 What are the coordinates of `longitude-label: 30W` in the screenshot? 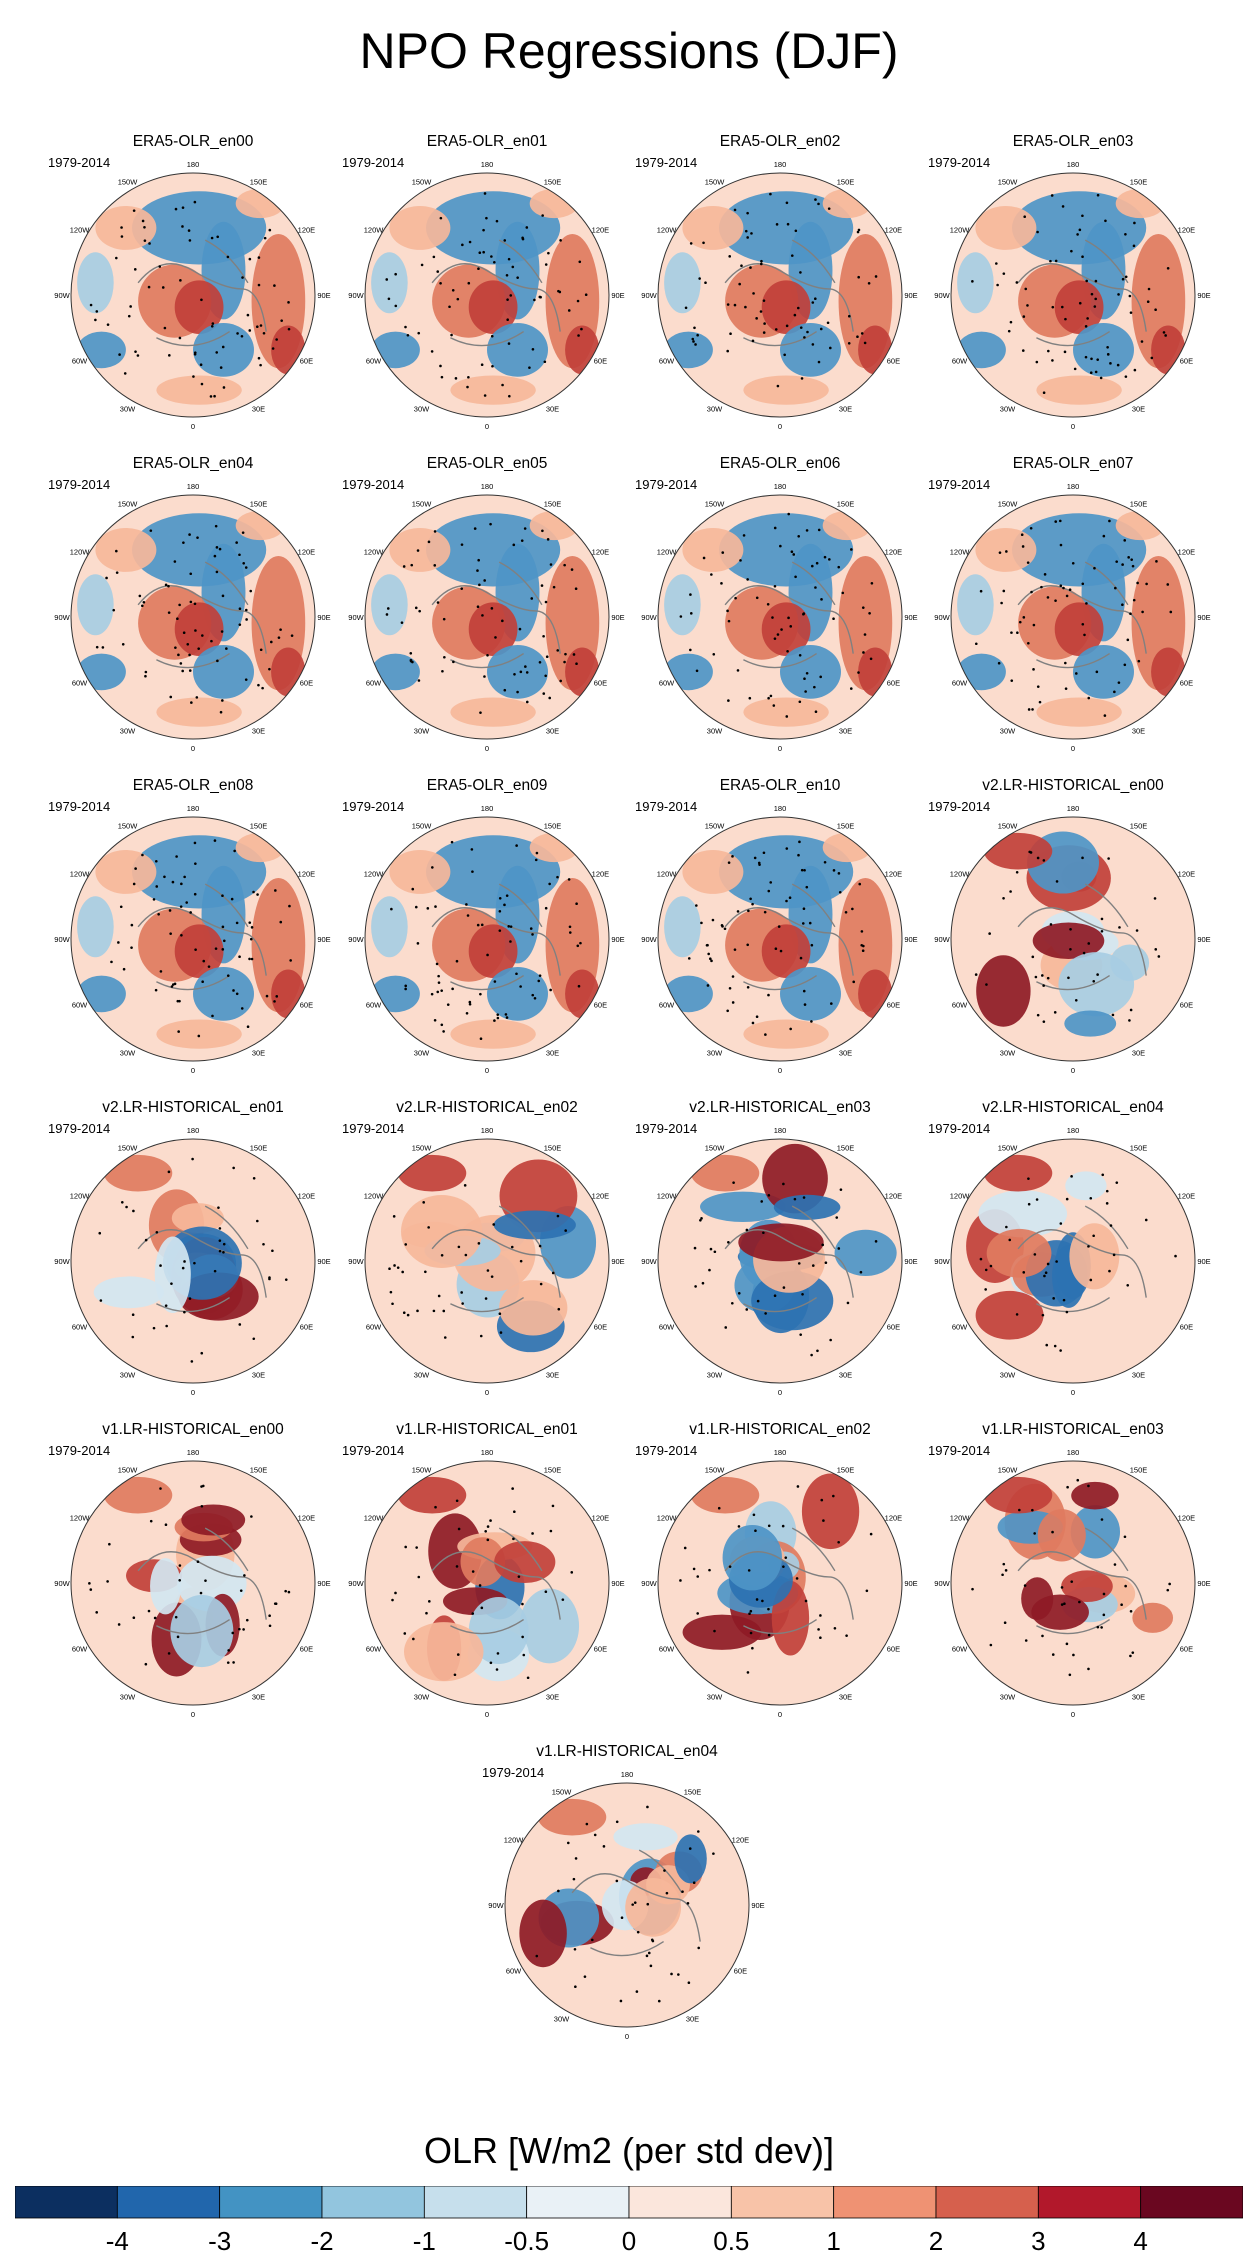 It's located at (128, 730).